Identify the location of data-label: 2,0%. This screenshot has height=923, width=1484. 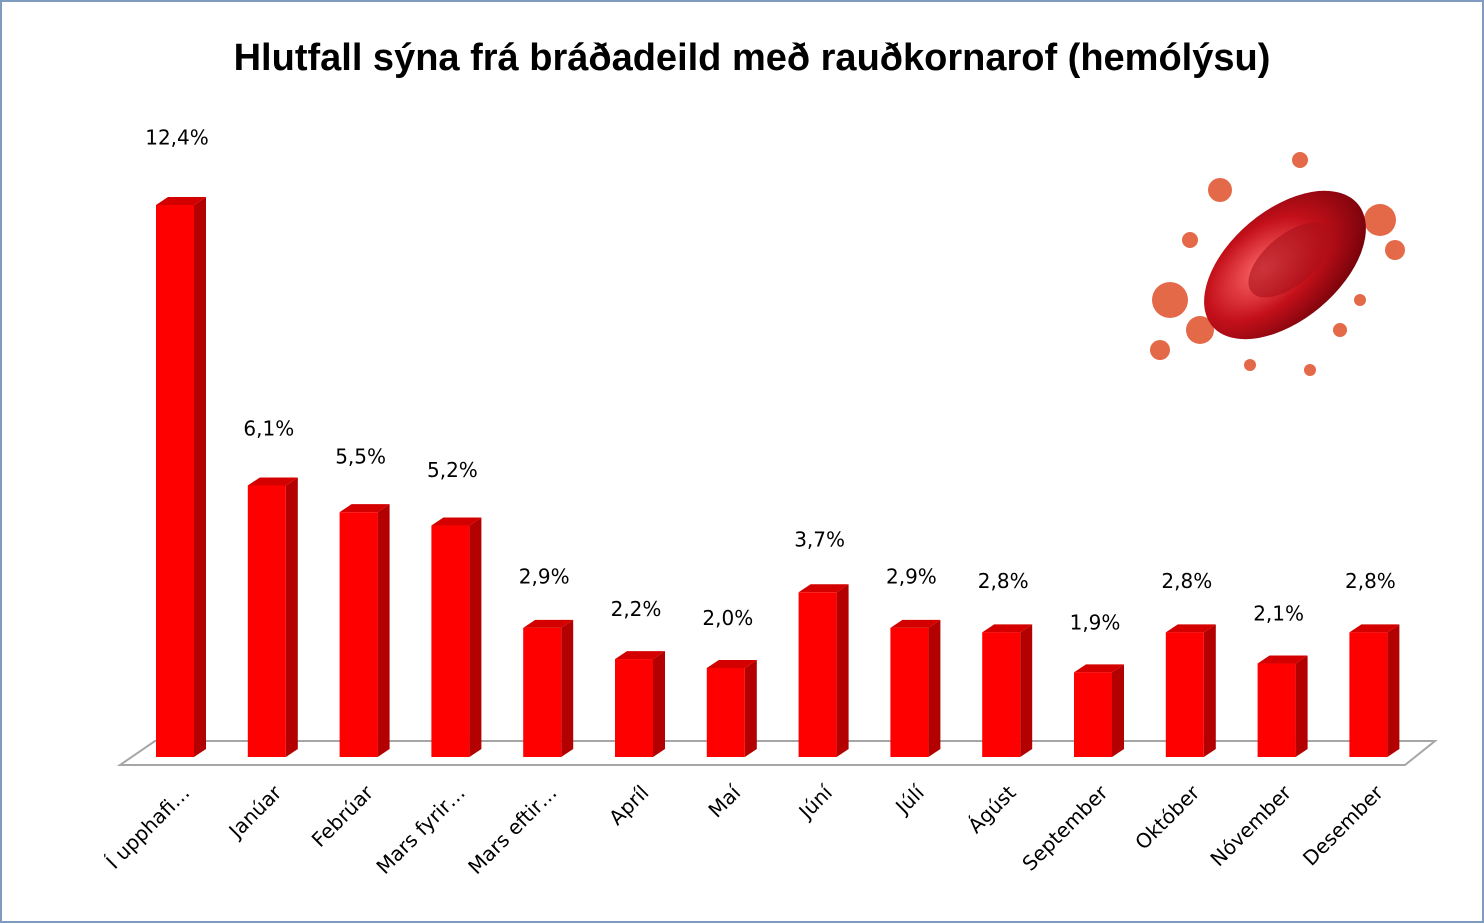
(727, 618).